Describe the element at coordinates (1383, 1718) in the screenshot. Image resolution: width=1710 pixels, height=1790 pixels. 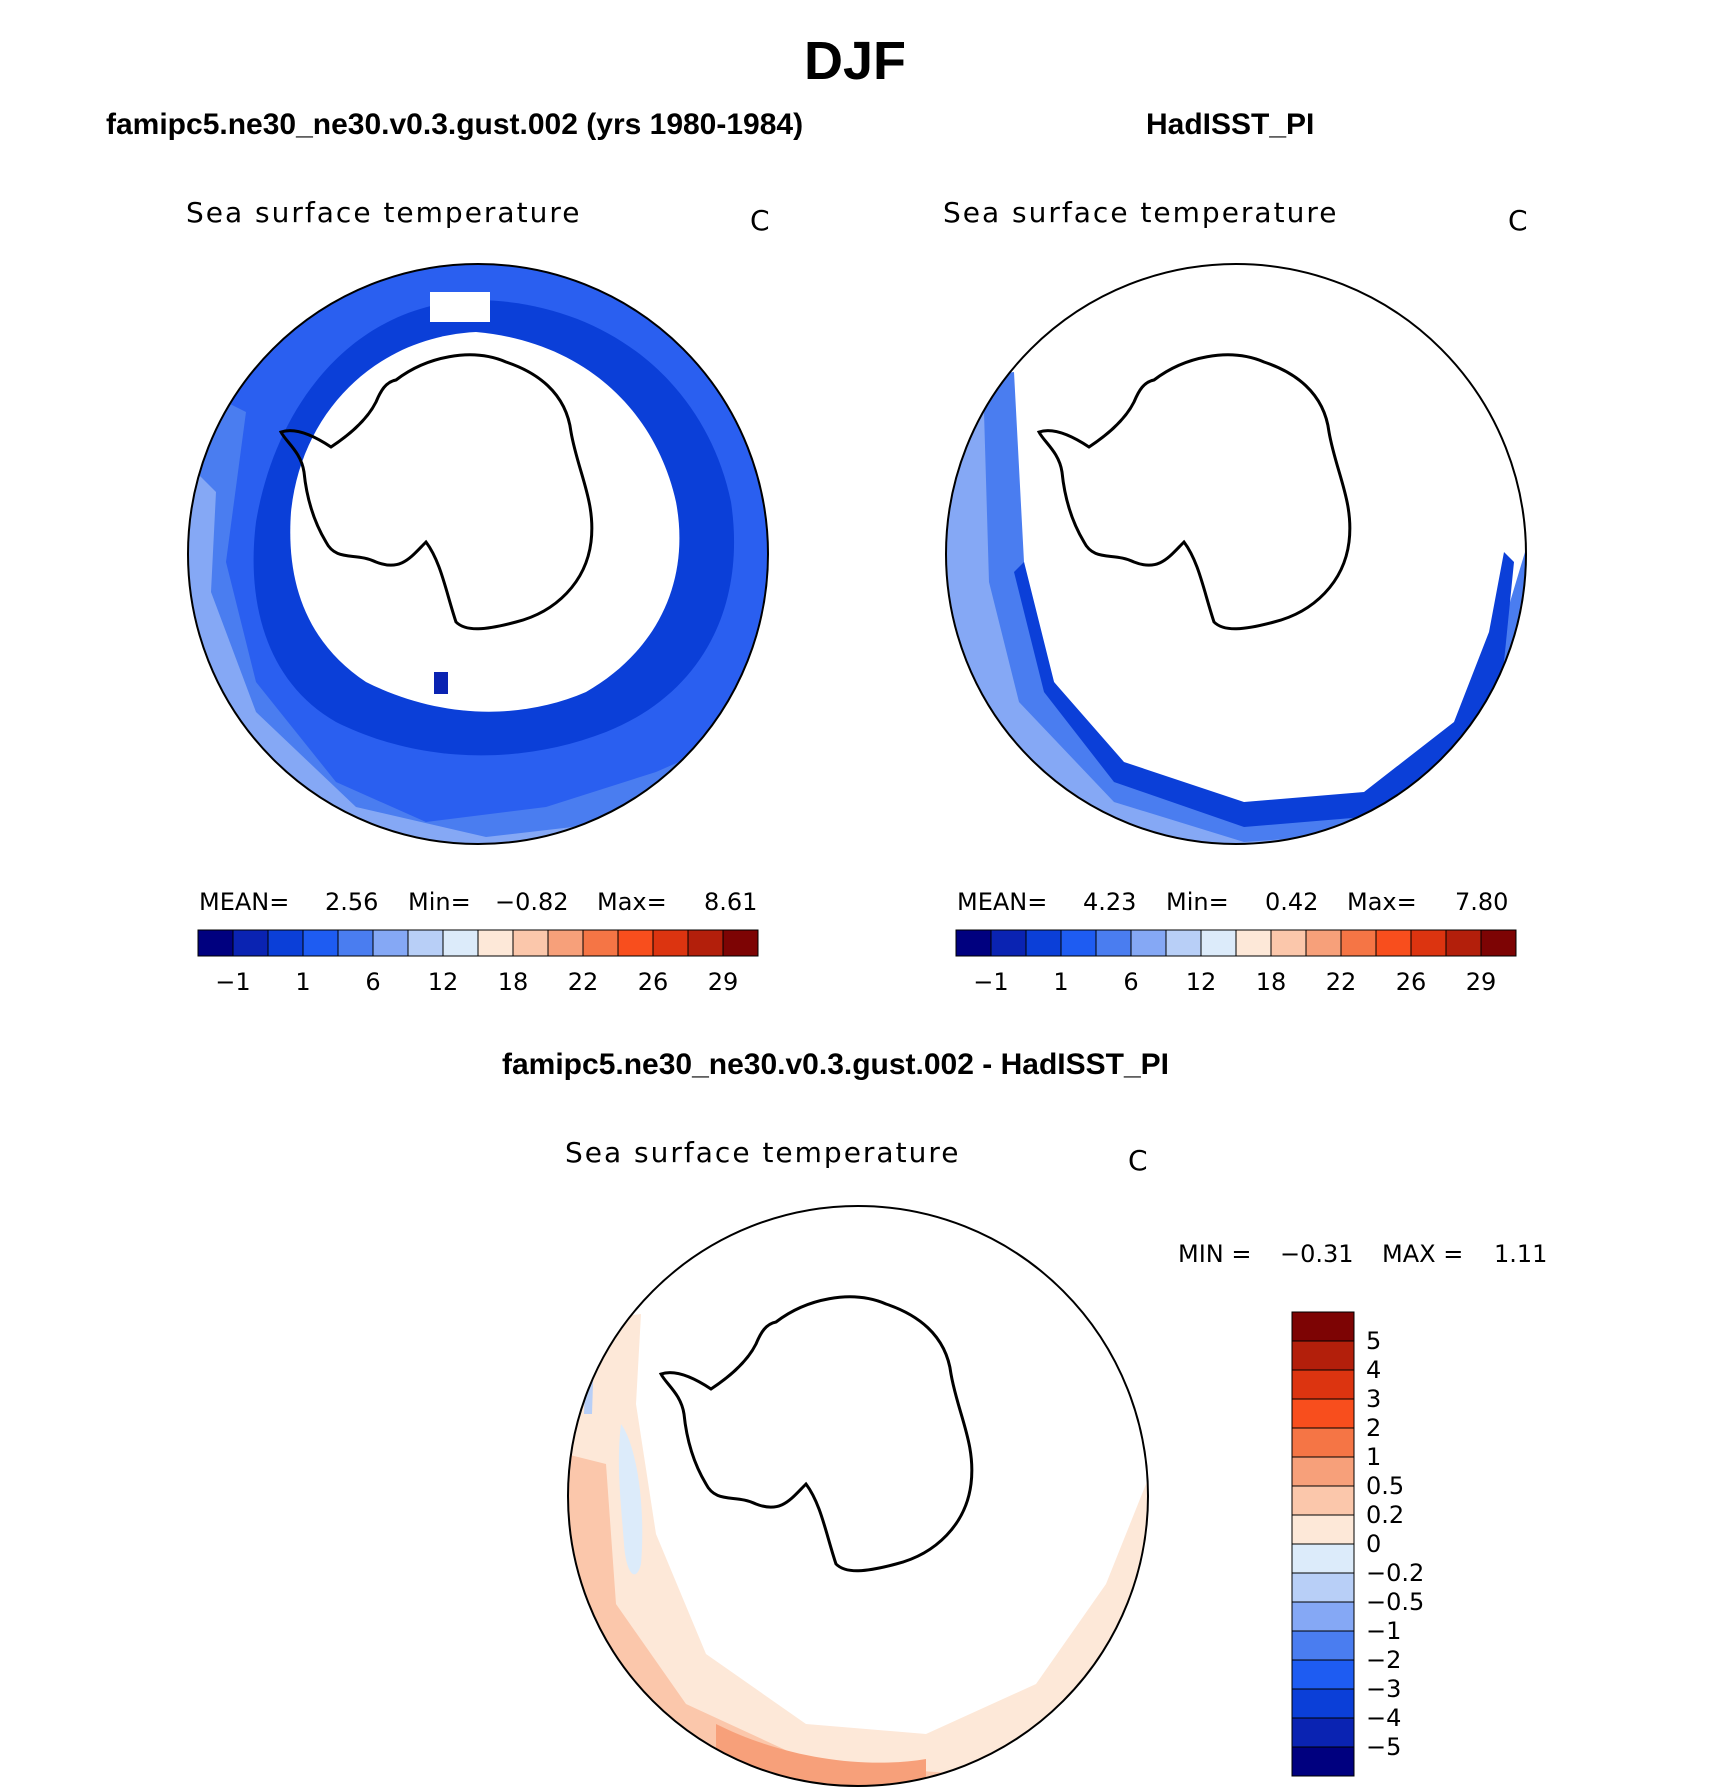
I see `colorbar-tick-label: −4` at that location.